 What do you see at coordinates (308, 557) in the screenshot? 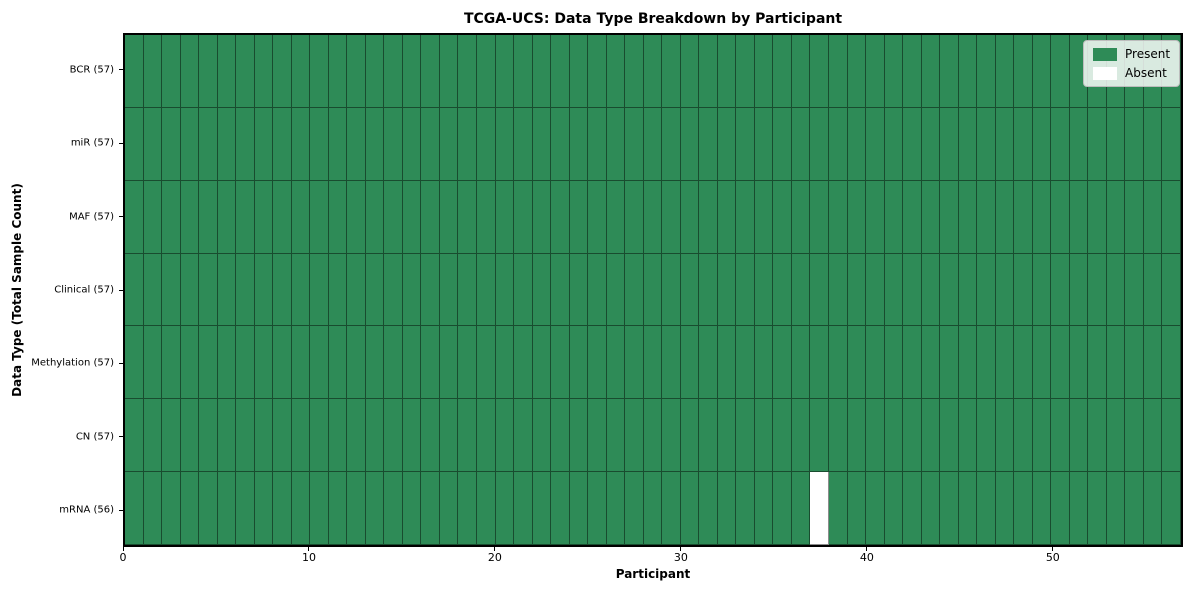
I see `x-tick-label: 10` at bounding box center [308, 557].